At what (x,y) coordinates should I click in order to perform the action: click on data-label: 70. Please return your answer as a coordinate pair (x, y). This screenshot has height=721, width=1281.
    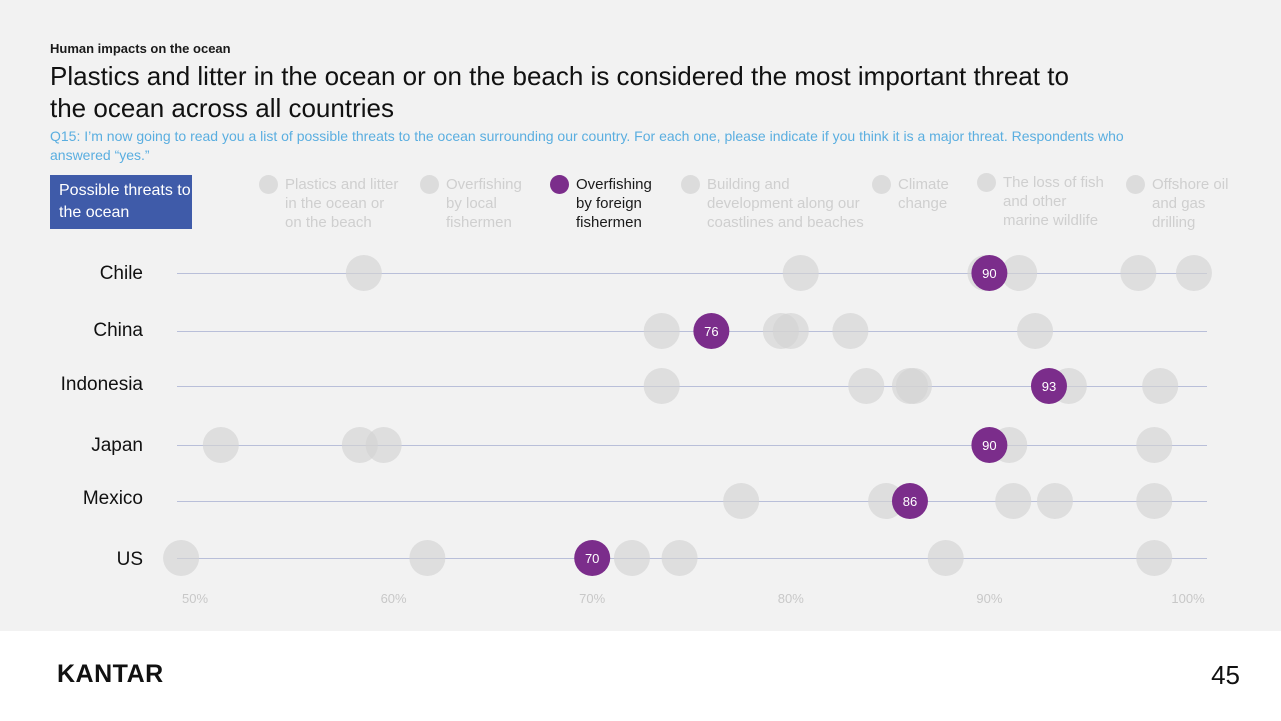
    Looking at the image, I should click on (592, 558).